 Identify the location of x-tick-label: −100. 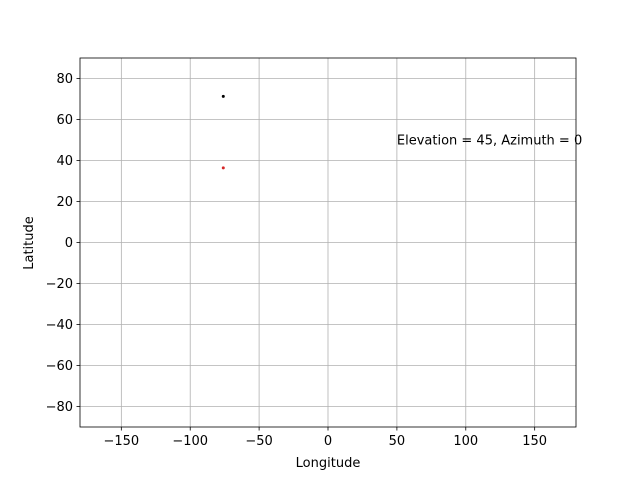
(190, 441).